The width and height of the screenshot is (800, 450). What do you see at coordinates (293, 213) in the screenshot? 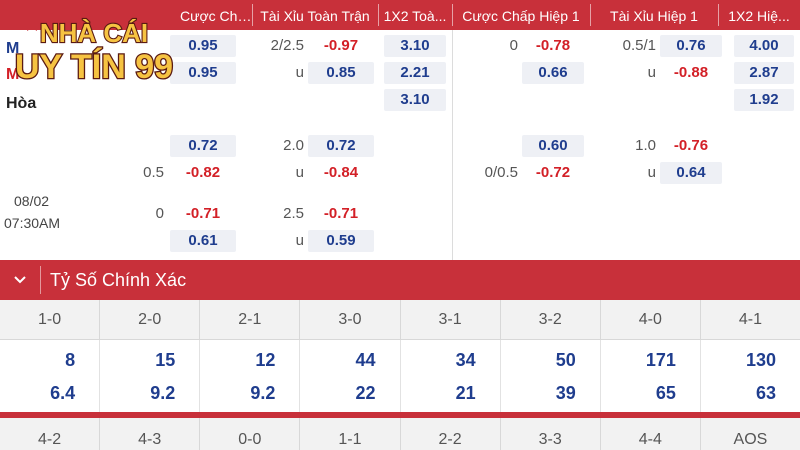
I see `ft-ou-line: 2.5` at bounding box center [293, 213].